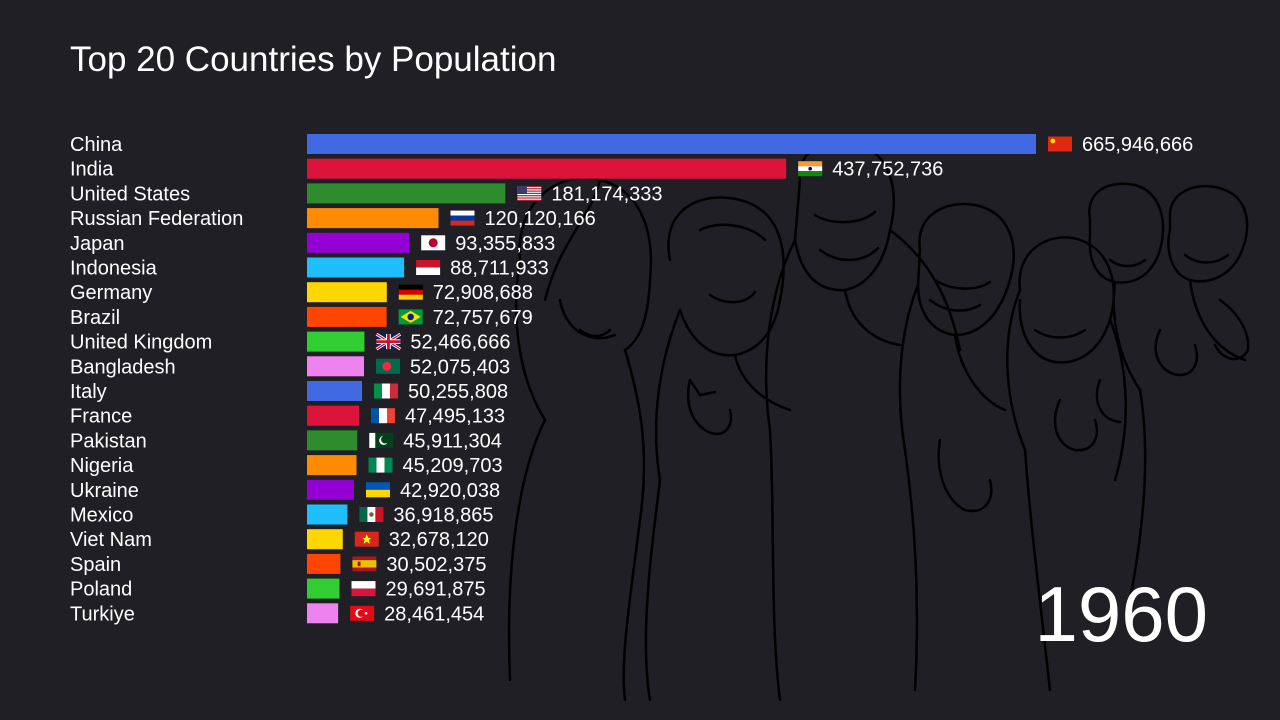 This screenshot has width=1280, height=720. Describe the element at coordinates (130, 194) in the screenshot. I see `category-label: United States` at that location.